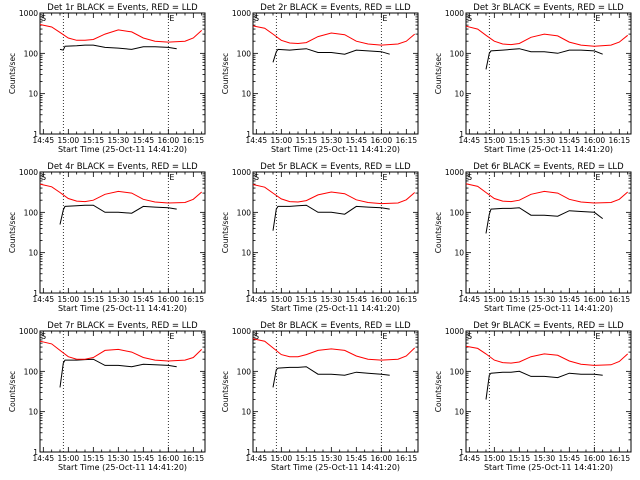 Image resolution: width=640 pixels, height=480 pixels. Describe the element at coordinates (122, 326) in the screenshot. I see `chart-title: Det 7r BLACK = Events, RED = LLD` at that location.